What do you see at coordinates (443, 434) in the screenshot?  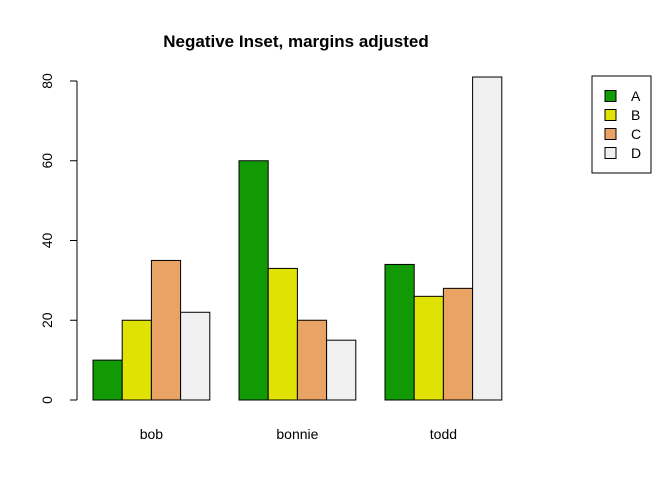 I see `category-label-todd: todd` at bounding box center [443, 434].